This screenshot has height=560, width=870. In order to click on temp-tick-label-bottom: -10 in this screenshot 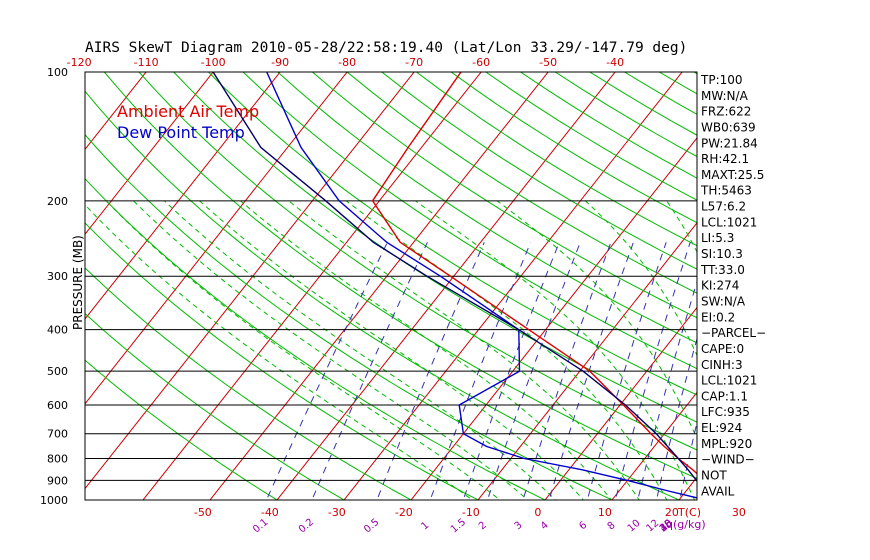, I will do `click(471, 512)`.